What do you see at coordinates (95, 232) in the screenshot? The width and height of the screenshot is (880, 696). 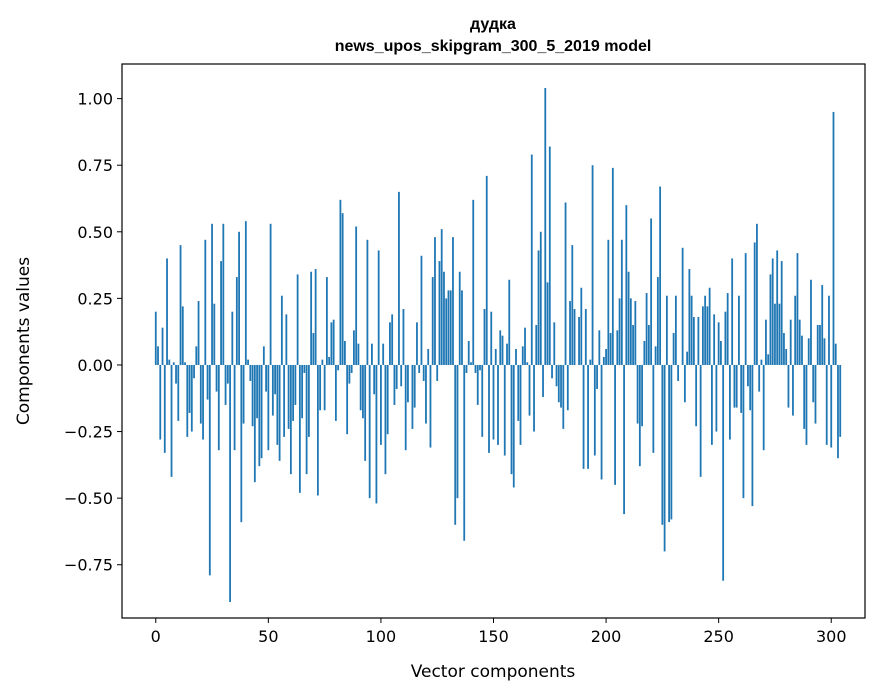 I see `y-tick-label: 0.50` at bounding box center [95, 232].